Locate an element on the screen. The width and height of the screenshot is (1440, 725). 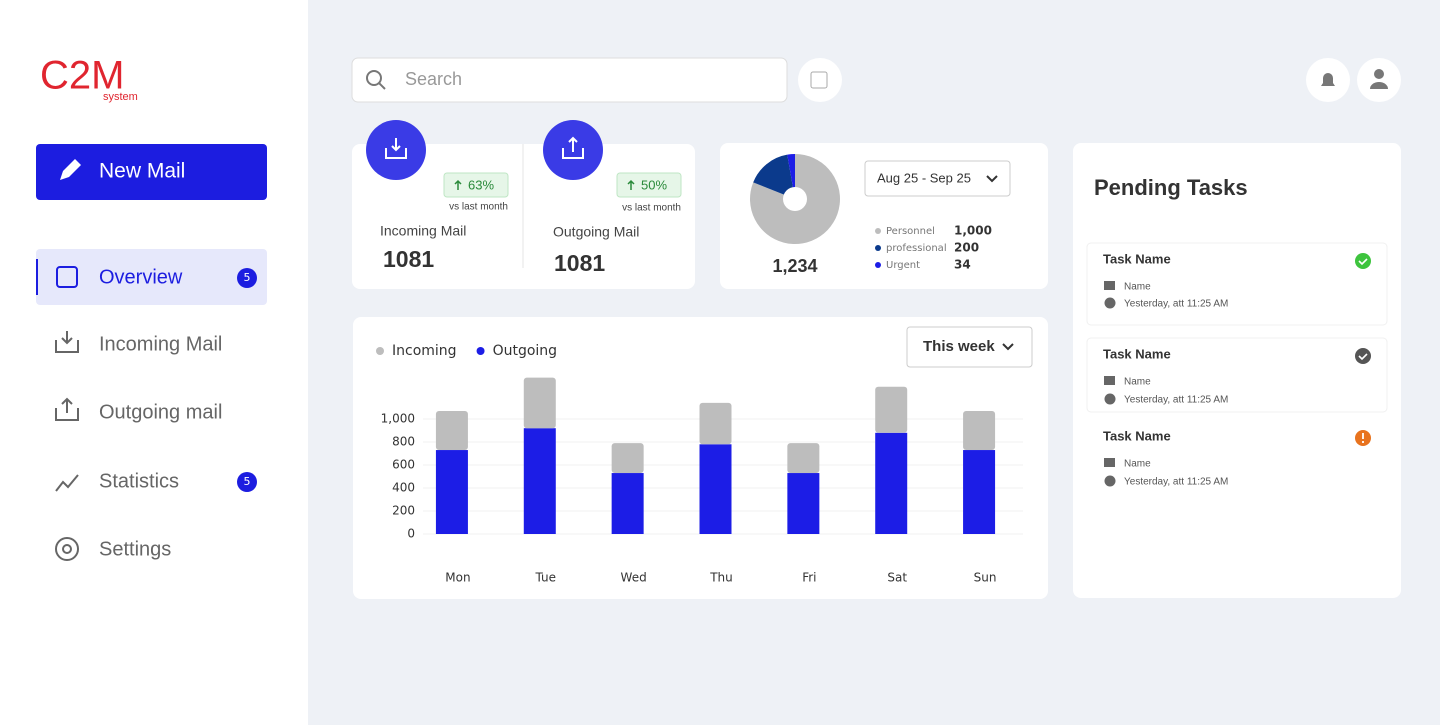
stat-label: Incoming Mail is located at coordinates (423, 231).